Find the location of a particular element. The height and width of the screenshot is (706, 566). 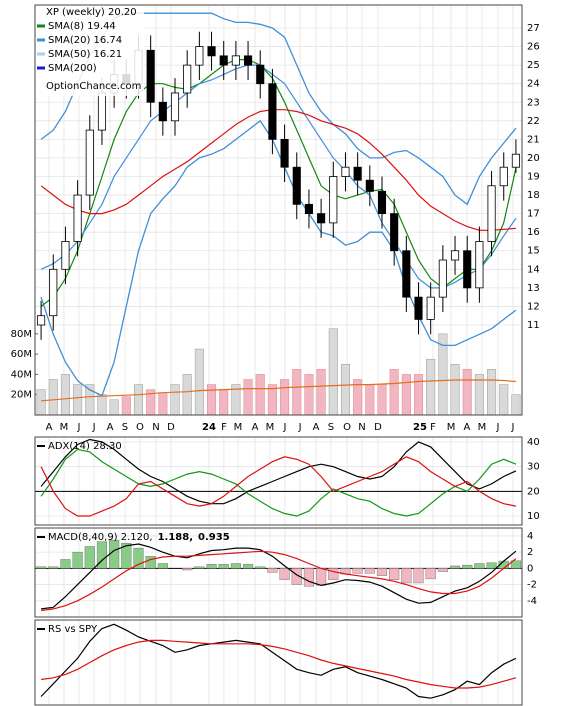

legend-label: SMA(200) is located at coordinates (72, 68).